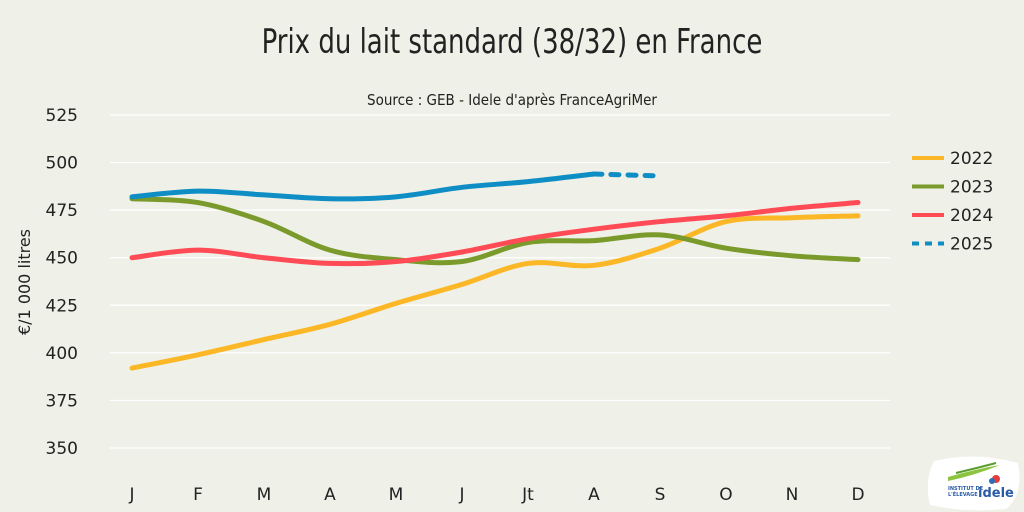 The image size is (1024, 512). What do you see at coordinates (971, 159) in the screenshot?
I see `legend-label-2022: 2022` at bounding box center [971, 159].